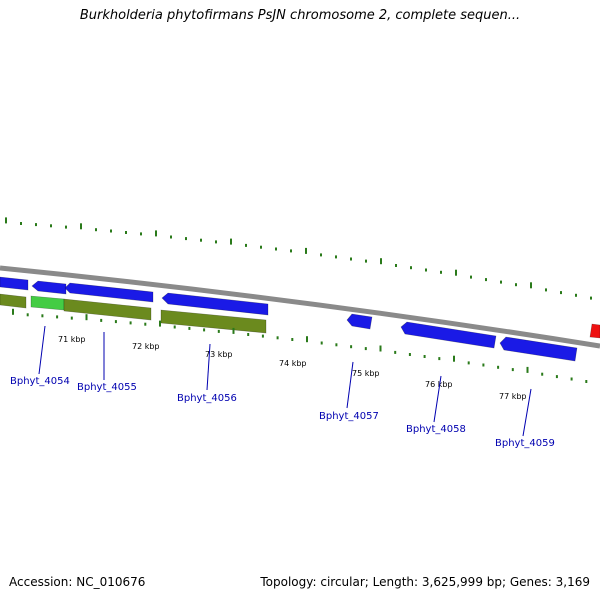 The height and width of the screenshot is (600, 600). Describe the element at coordinates (300, 307) in the screenshot. I see `chromosome-backbone` at that location.